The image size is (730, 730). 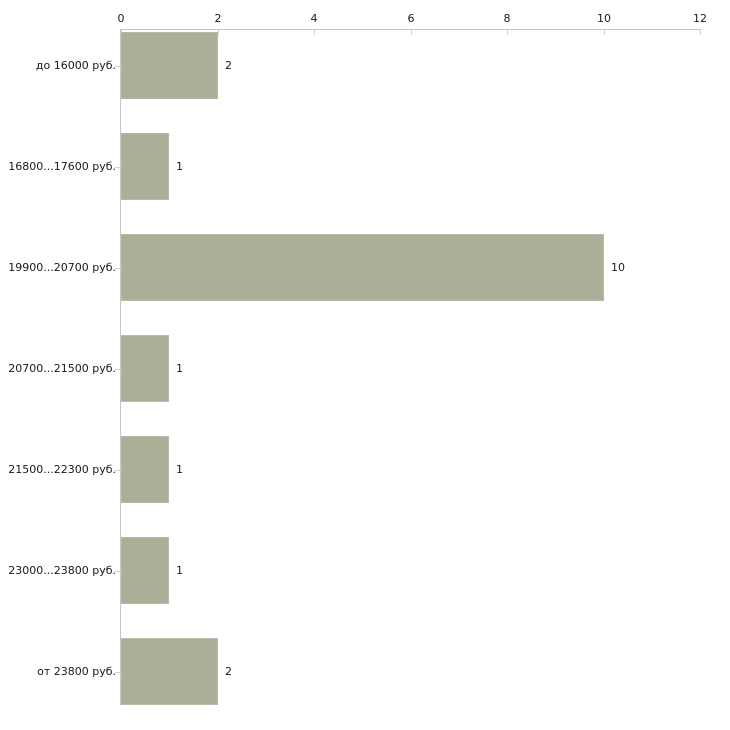 What do you see at coordinates (62, 469) in the screenshot?
I see `category-label: 21500...22300 руб.` at bounding box center [62, 469].